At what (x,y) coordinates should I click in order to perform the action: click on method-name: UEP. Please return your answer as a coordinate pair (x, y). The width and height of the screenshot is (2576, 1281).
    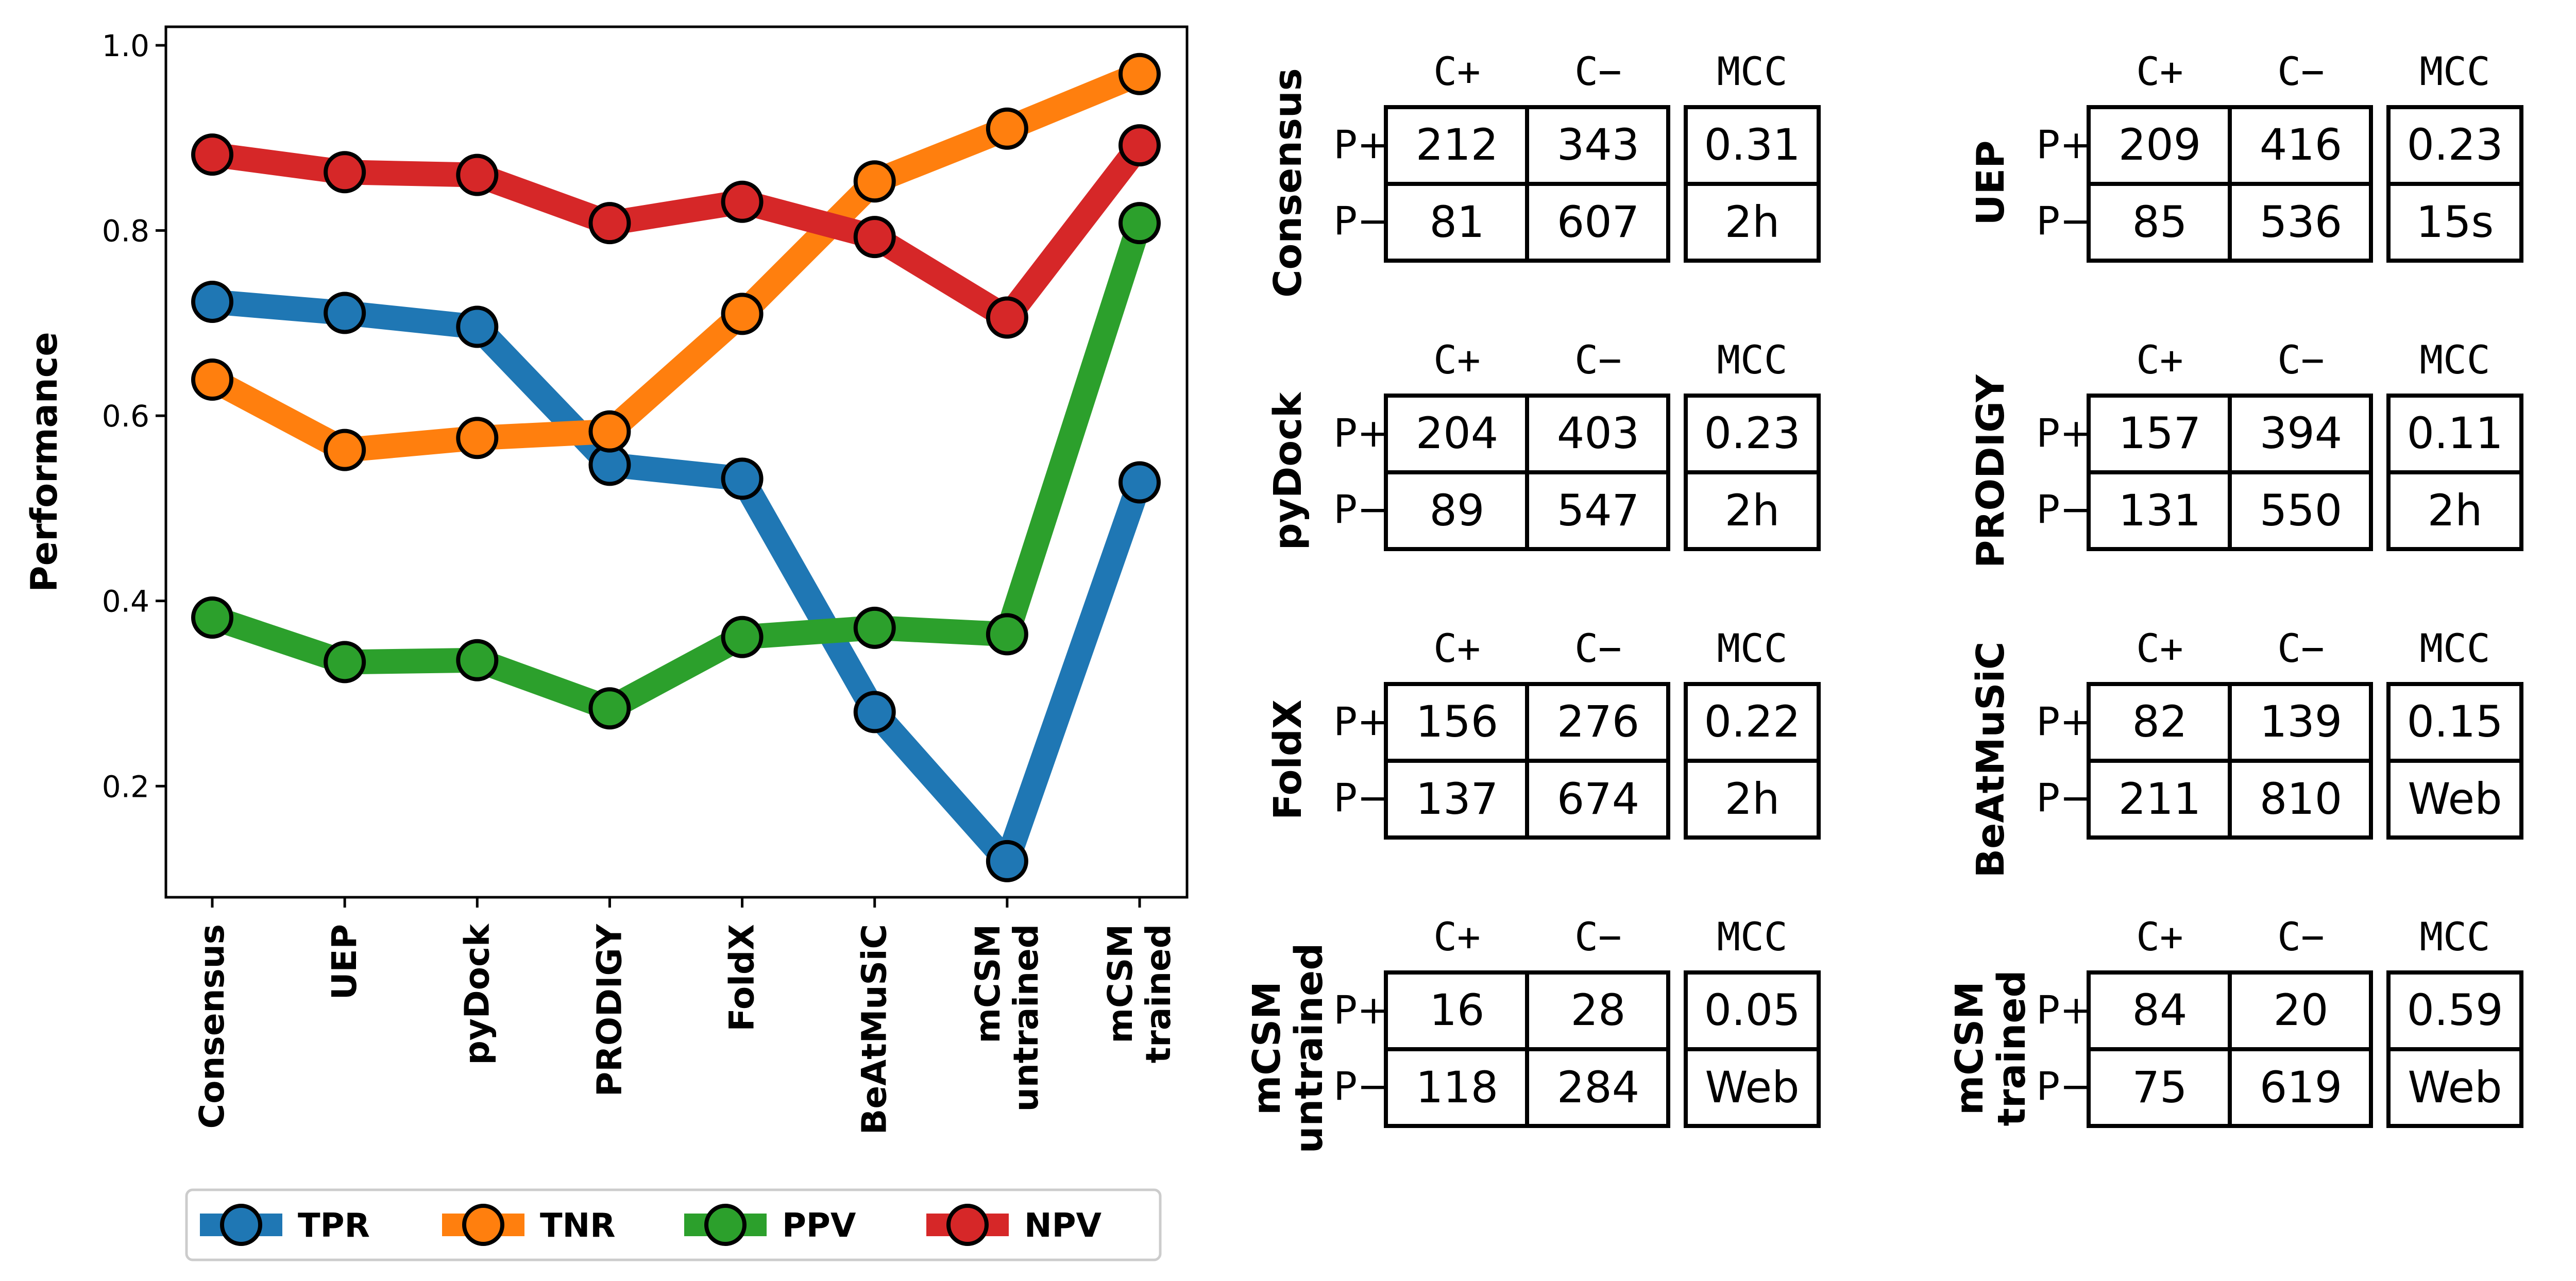
    Looking at the image, I should click on (1991, 184).